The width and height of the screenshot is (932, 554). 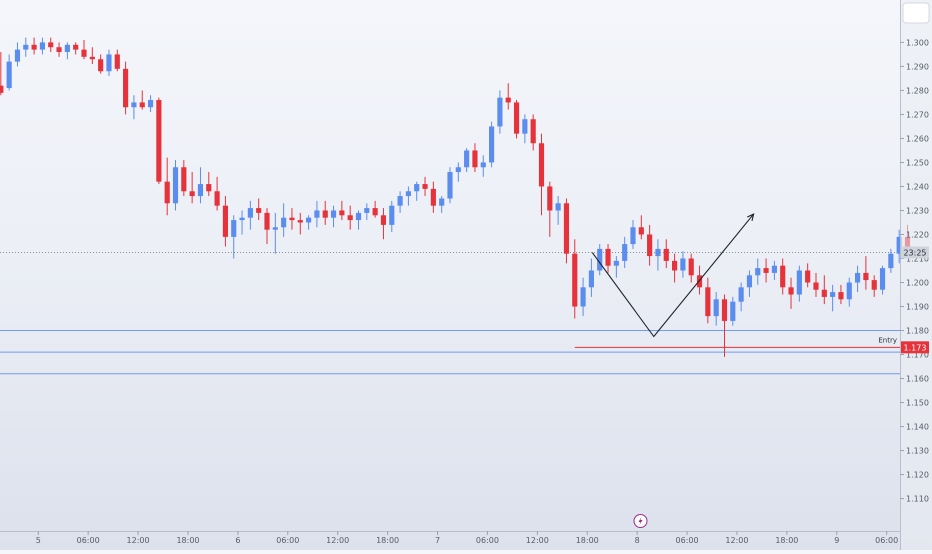 I want to click on price-tick-label: 1.200, so click(x=917, y=283).